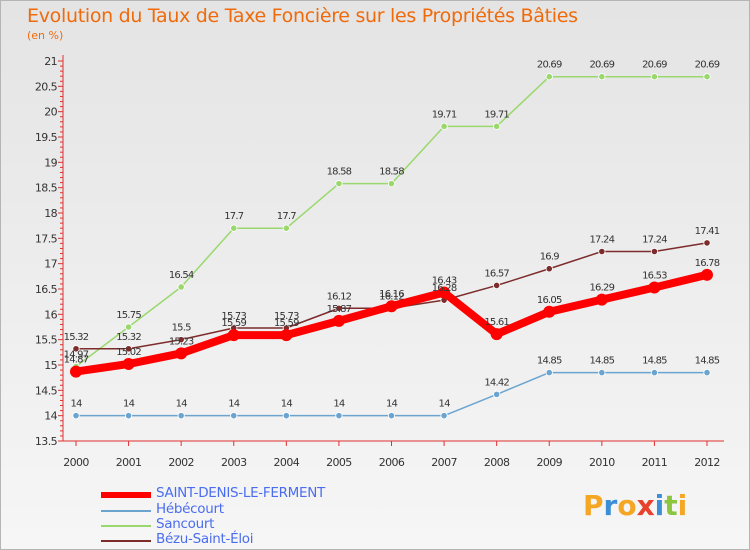 This screenshot has width=750, height=550. Describe the element at coordinates (50, 416) in the screenshot. I see `y-tick-label: 14` at that location.